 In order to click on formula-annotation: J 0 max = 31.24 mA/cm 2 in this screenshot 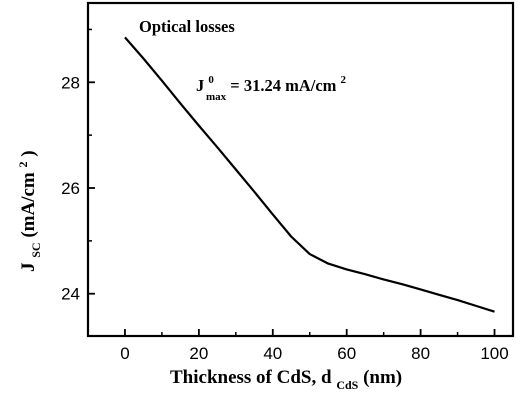, I will do `click(271, 86)`.